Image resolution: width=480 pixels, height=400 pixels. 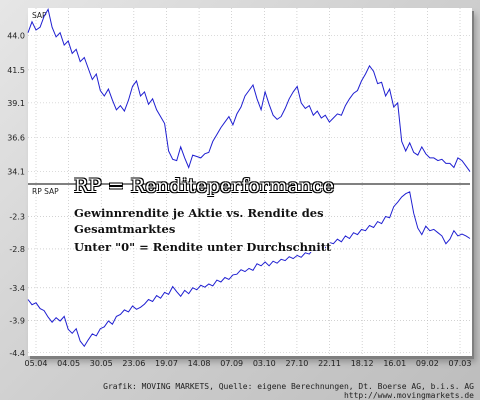 I want to click on x-tick-label: 07.03, so click(x=460, y=363).